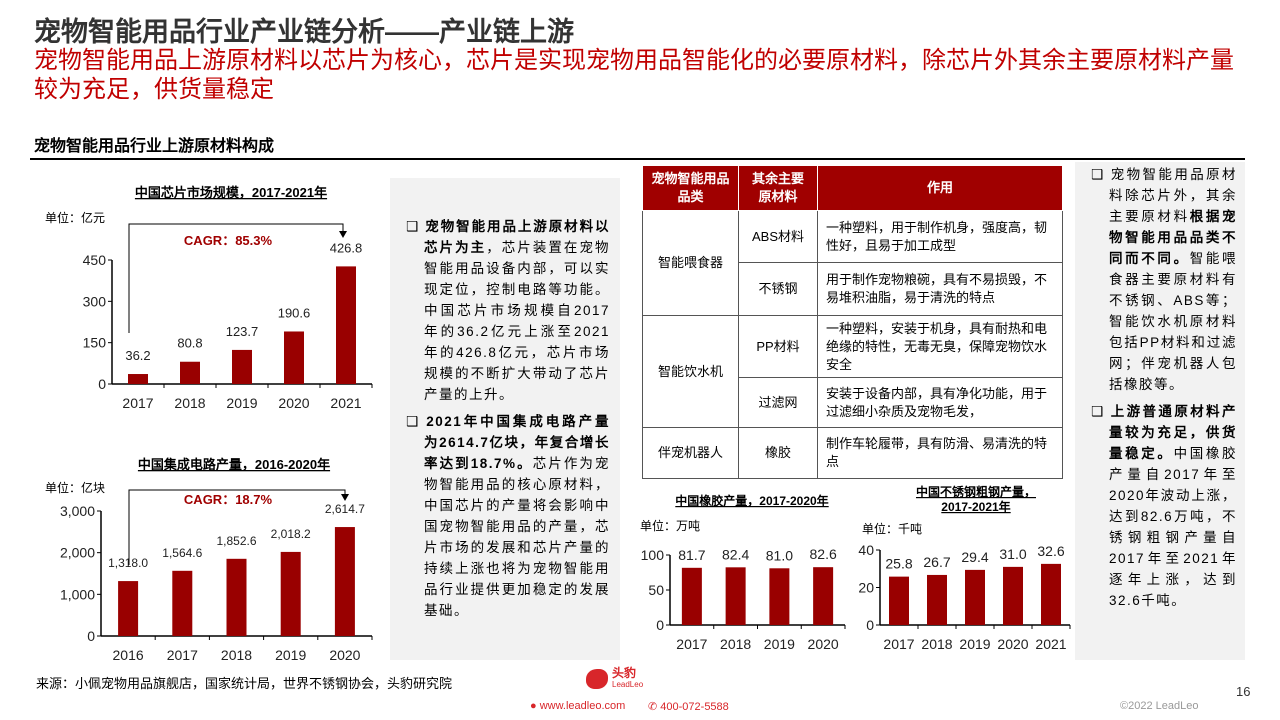 The width and height of the screenshot is (1280, 720). I want to click on y-tick-label: 20, so click(866, 588).